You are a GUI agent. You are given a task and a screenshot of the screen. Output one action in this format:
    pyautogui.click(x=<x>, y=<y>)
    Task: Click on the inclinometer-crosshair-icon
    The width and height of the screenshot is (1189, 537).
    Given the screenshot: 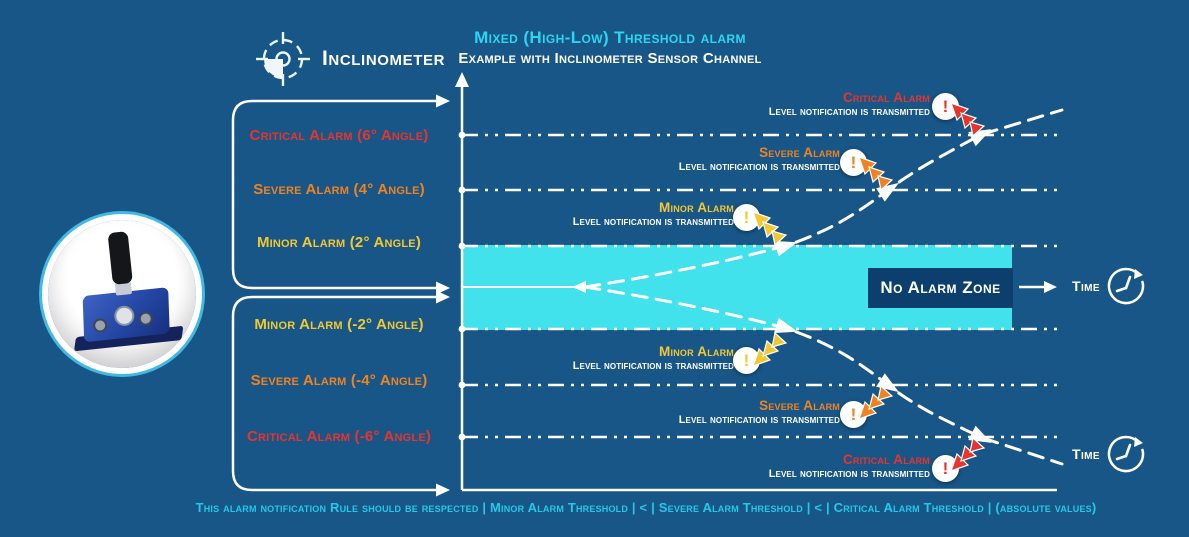 What is the action you would take?
    pyautogui.click(x=283, y=59)
    